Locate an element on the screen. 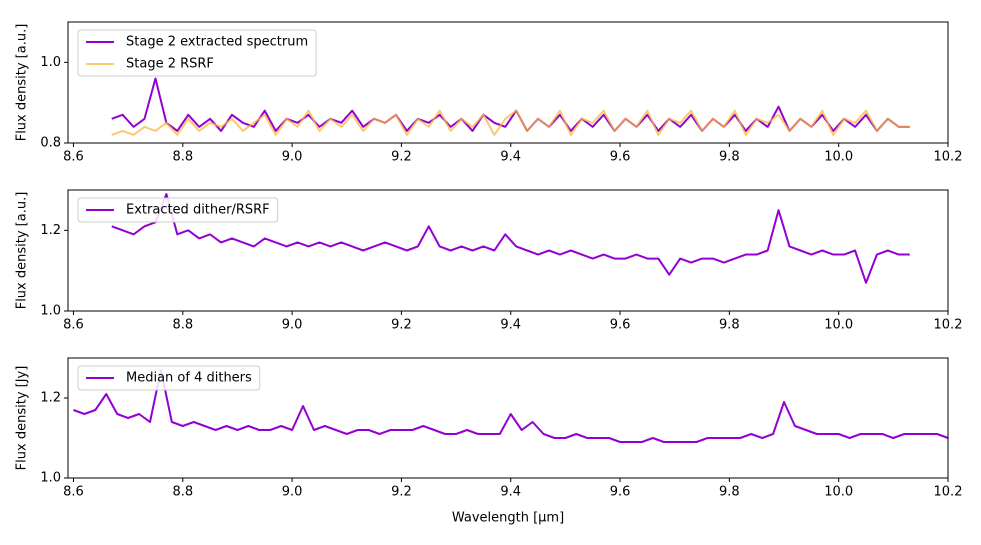 The height and width of the screenshot is (545, 981). x-axis-label: Wavelength [μm] is located at coordinates (508, 518).